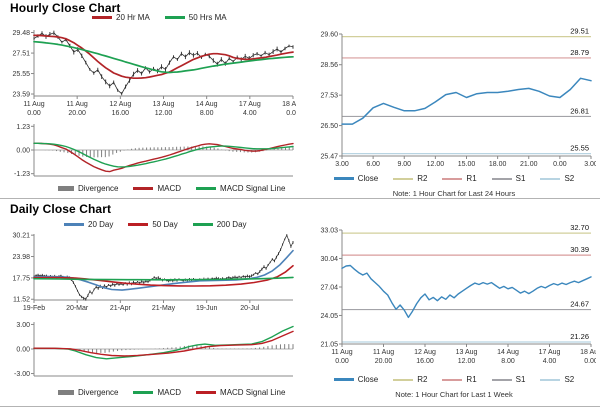 The image size is (600, 413). Describe the element at coordinates (77, 113) in the screenshot. I see `svg-text: 20.00` at that location.